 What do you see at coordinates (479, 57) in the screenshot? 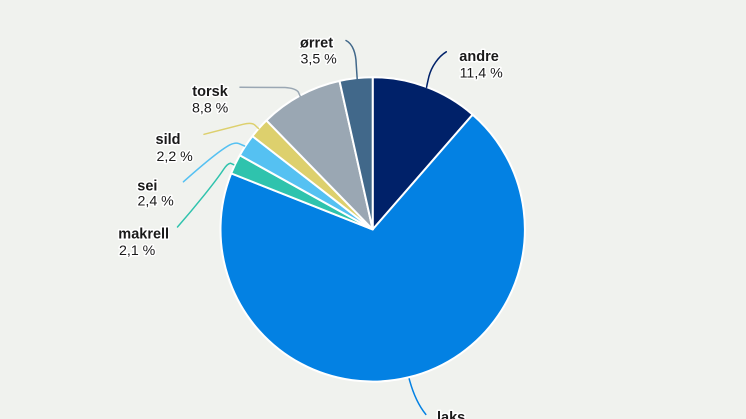
I see `svg-text: andre` at bounding box center [479, 57].